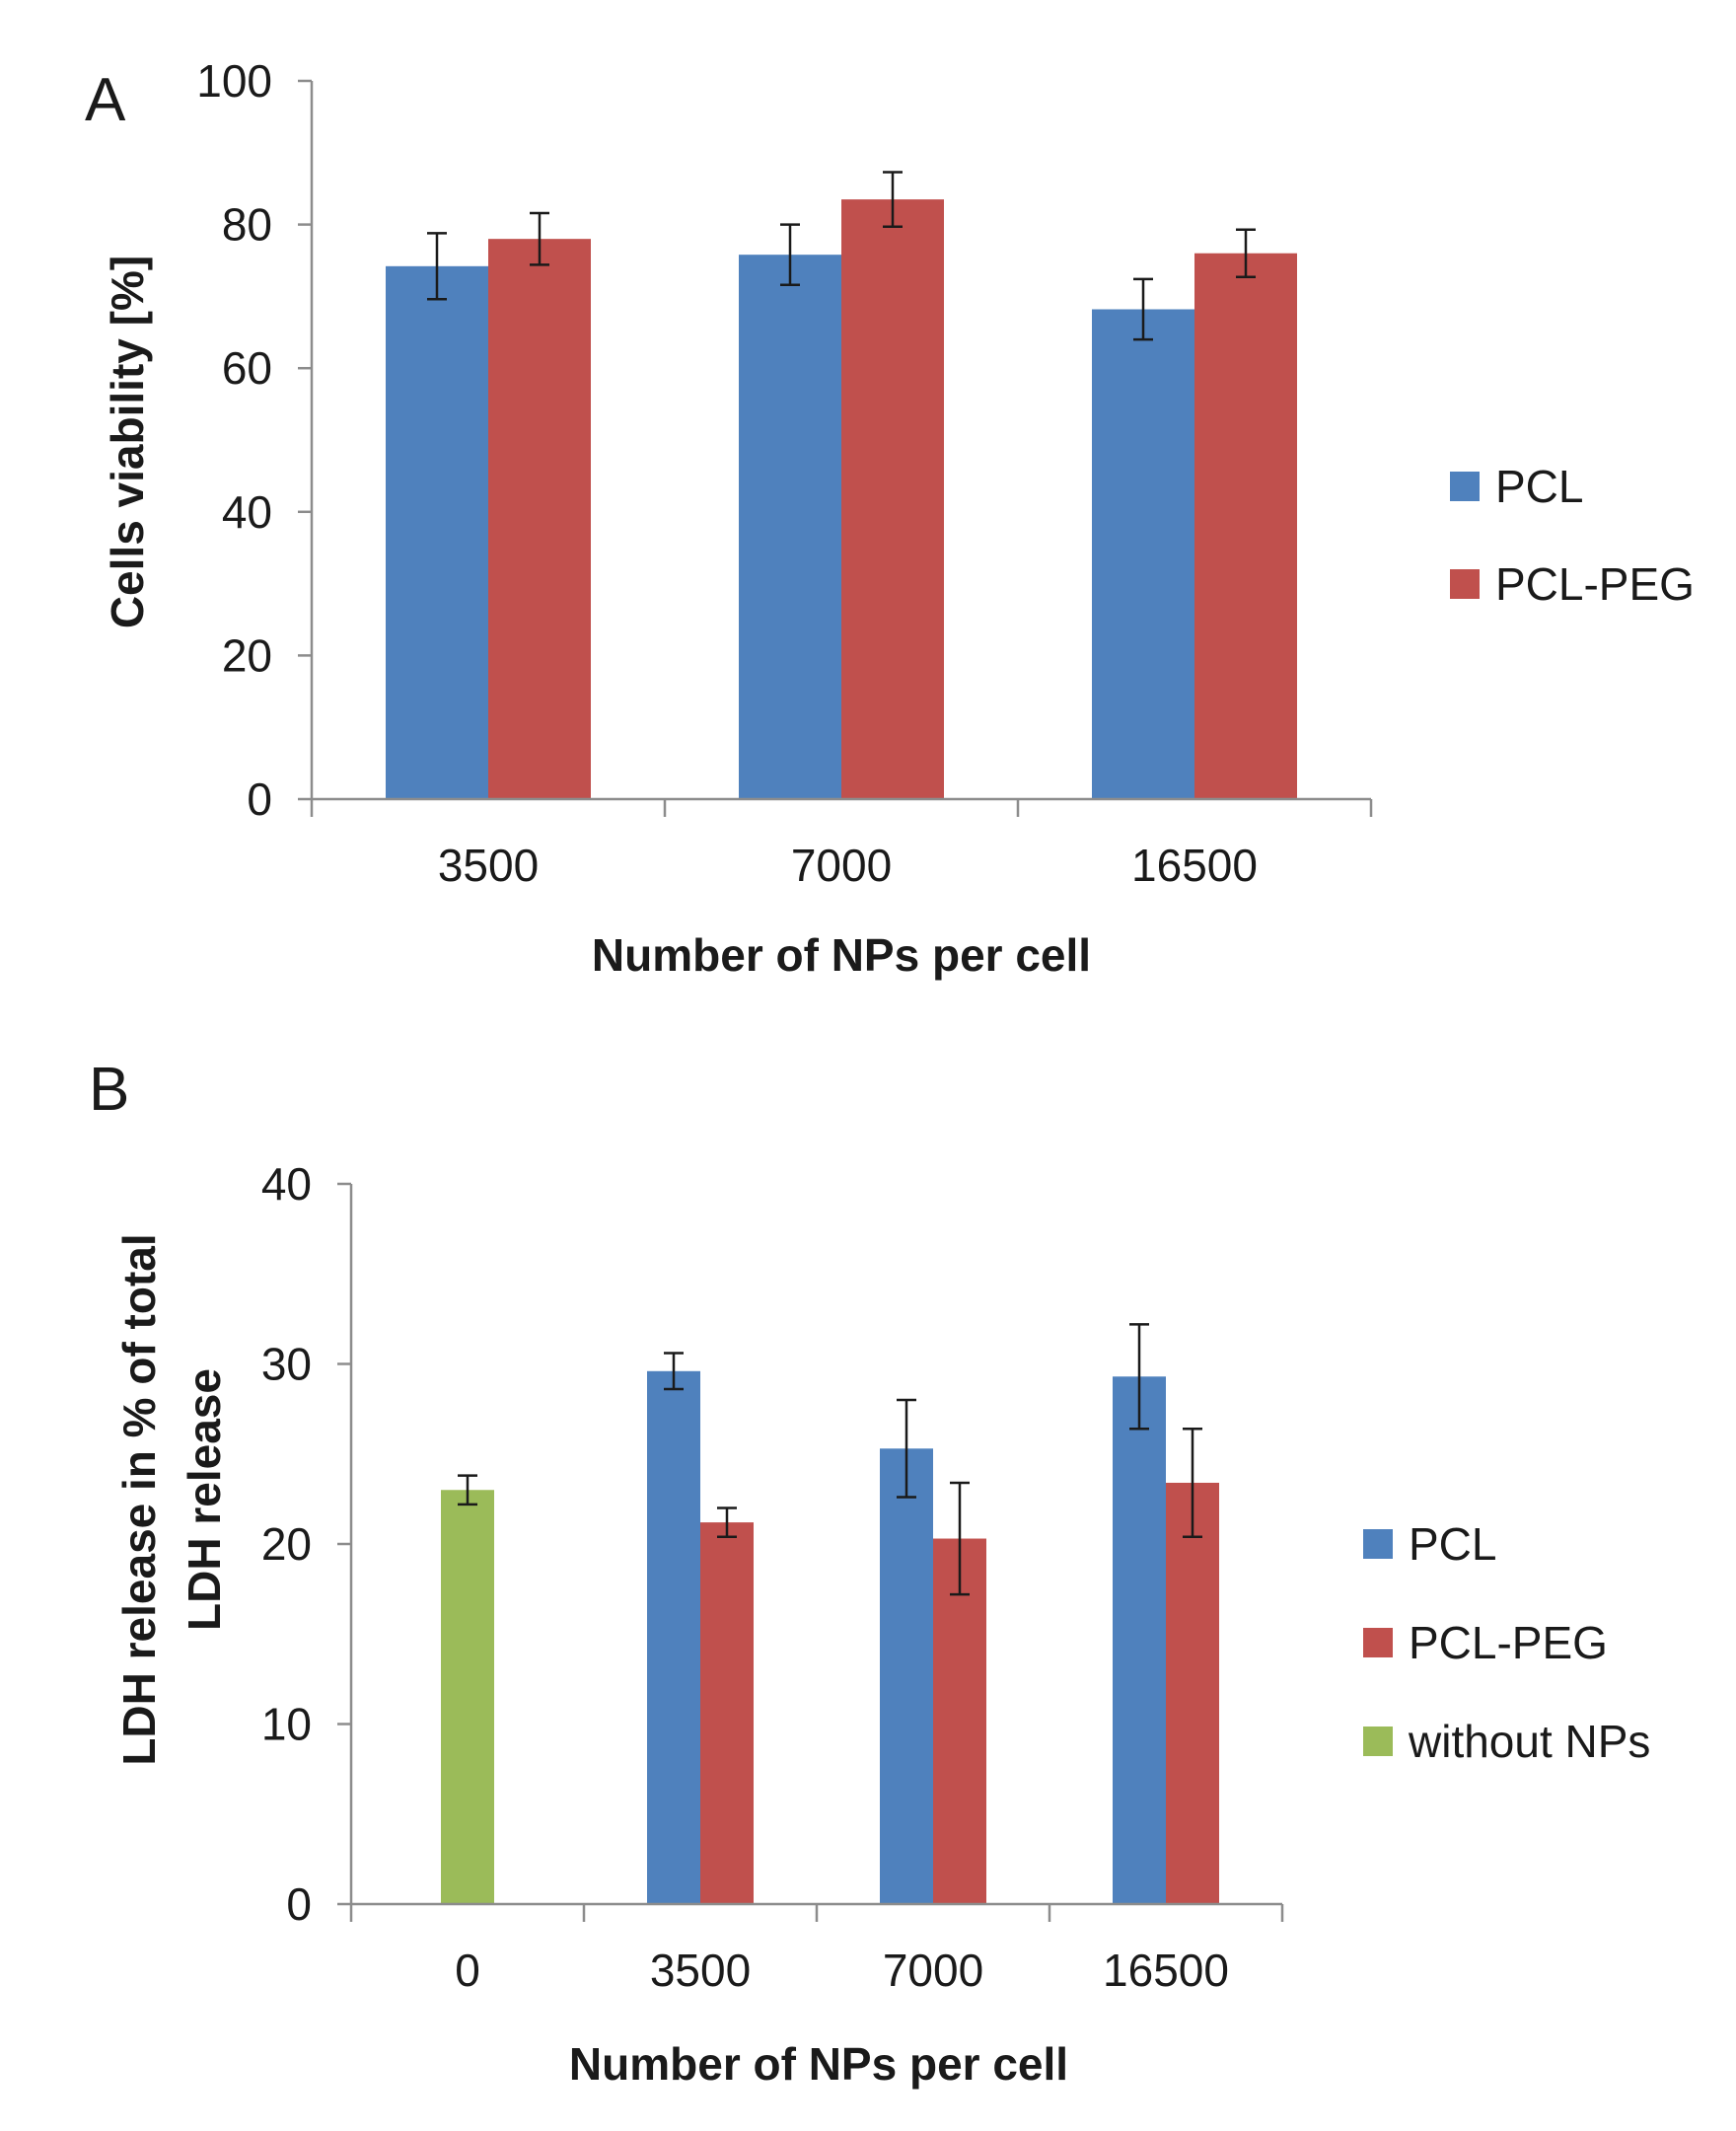  Describe the element at coordinates (299, 1904) in the screenshot. I see `panel-b-y-tick-label: 0` at that location.